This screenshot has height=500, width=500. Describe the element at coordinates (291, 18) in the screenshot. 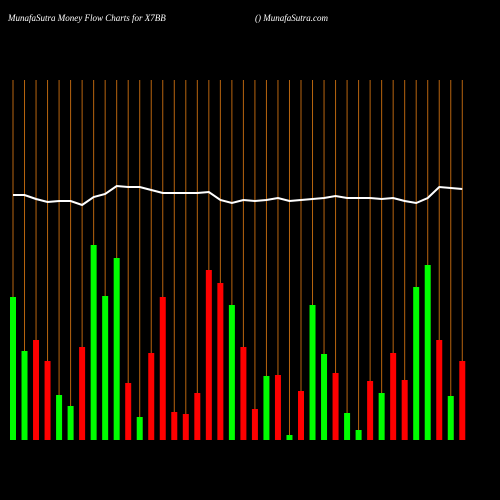

I see `chart-subtitle: () MunafaSutra.com` at that location.